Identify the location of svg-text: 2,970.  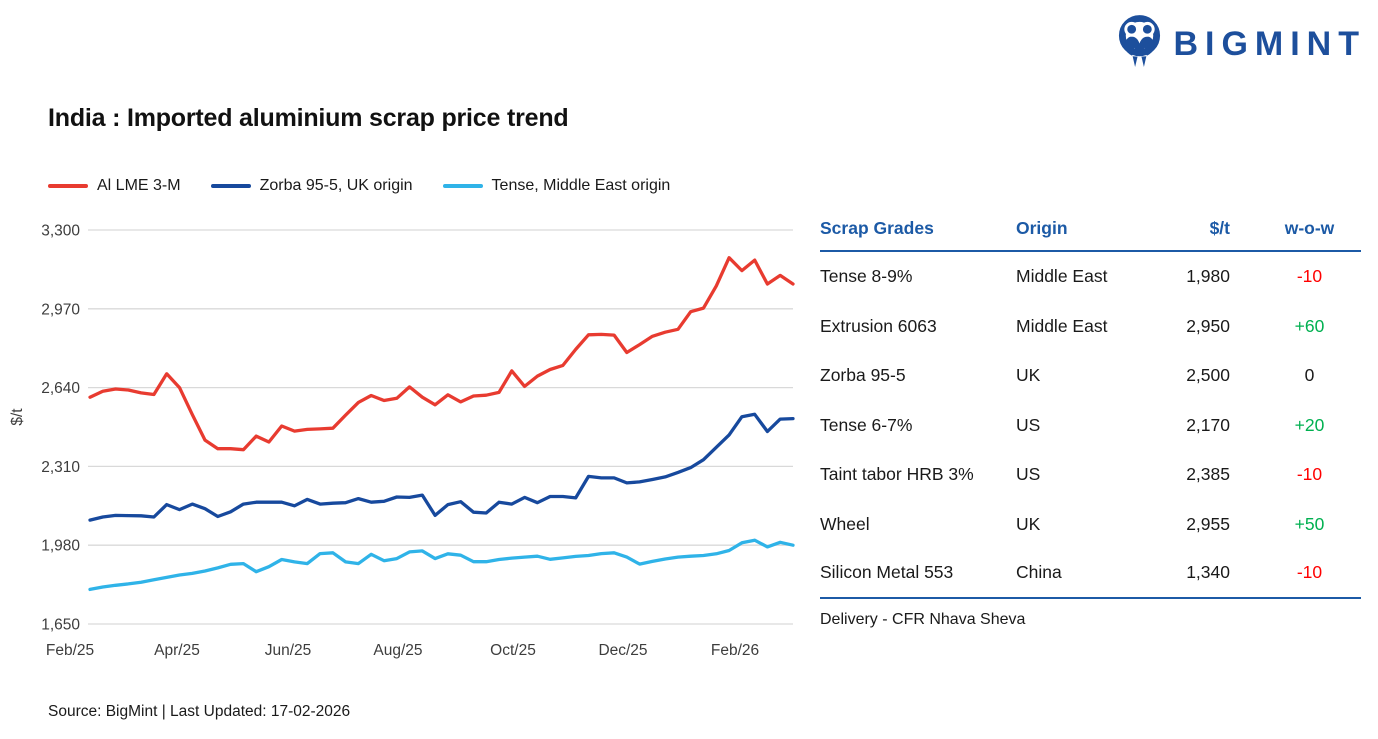
(60, 309).